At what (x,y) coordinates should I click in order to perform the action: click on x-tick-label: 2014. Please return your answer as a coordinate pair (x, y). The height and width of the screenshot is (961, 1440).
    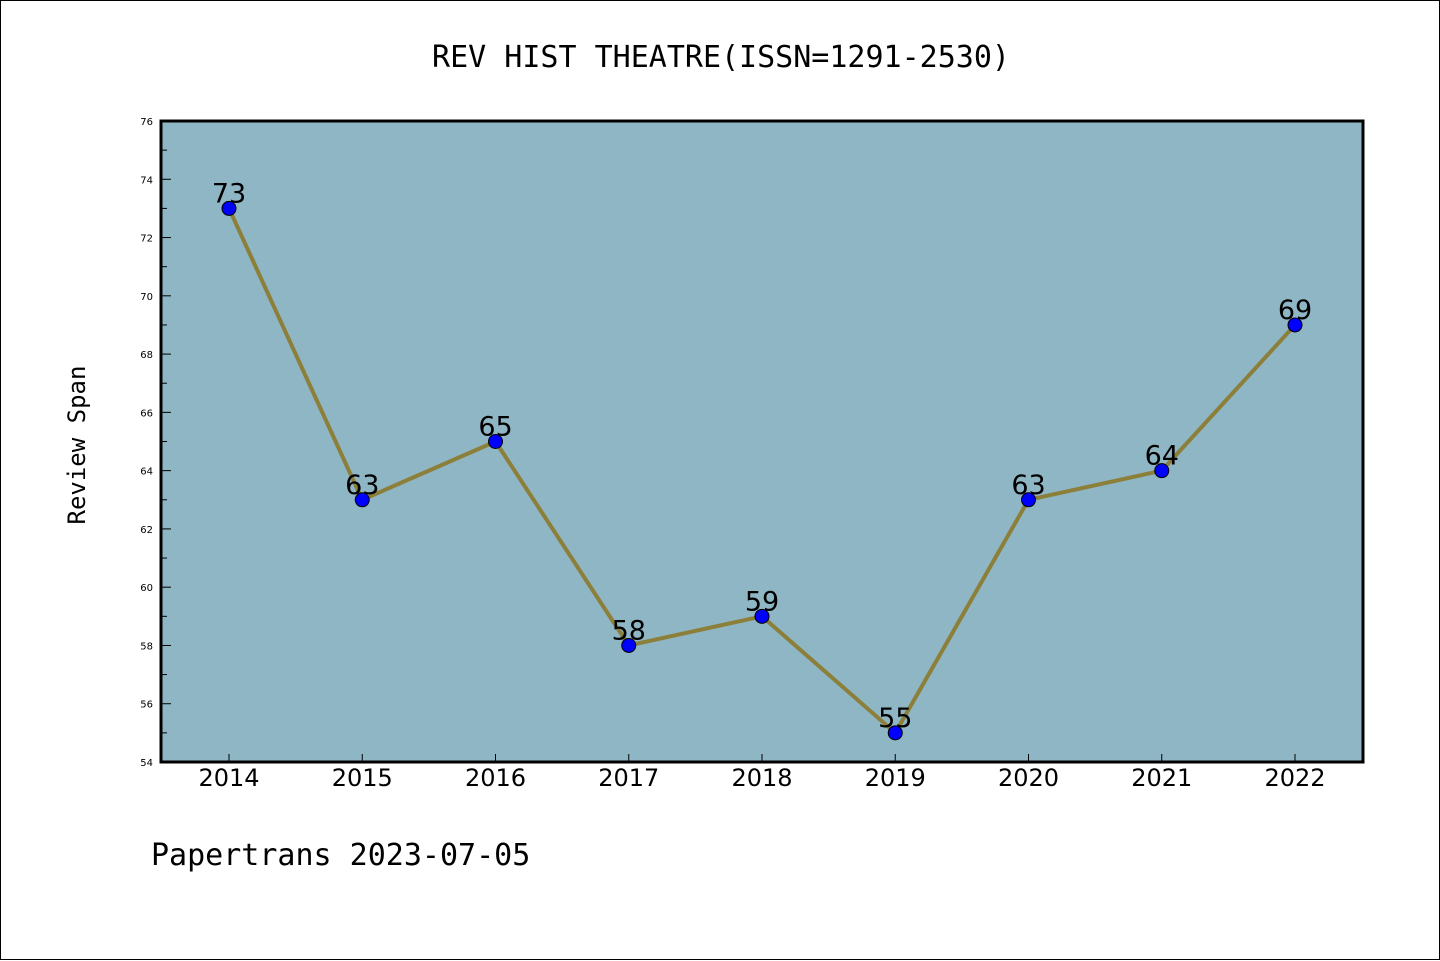
    Looking at the image, I should click on (228, 778).